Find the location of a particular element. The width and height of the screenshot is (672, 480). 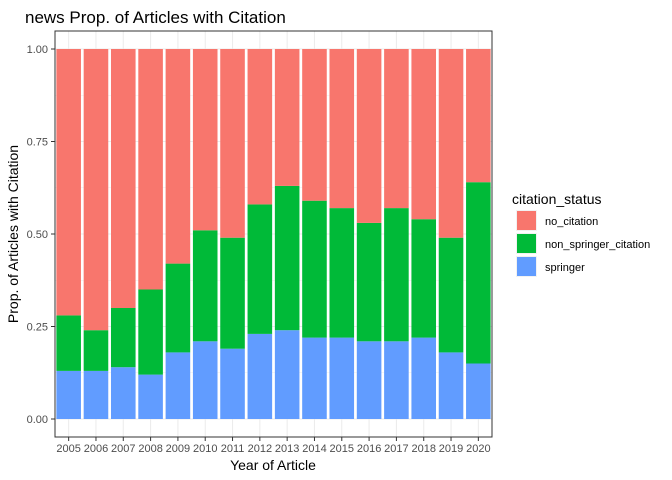

bar-springer-2012 is located at coordinates (260, 376).